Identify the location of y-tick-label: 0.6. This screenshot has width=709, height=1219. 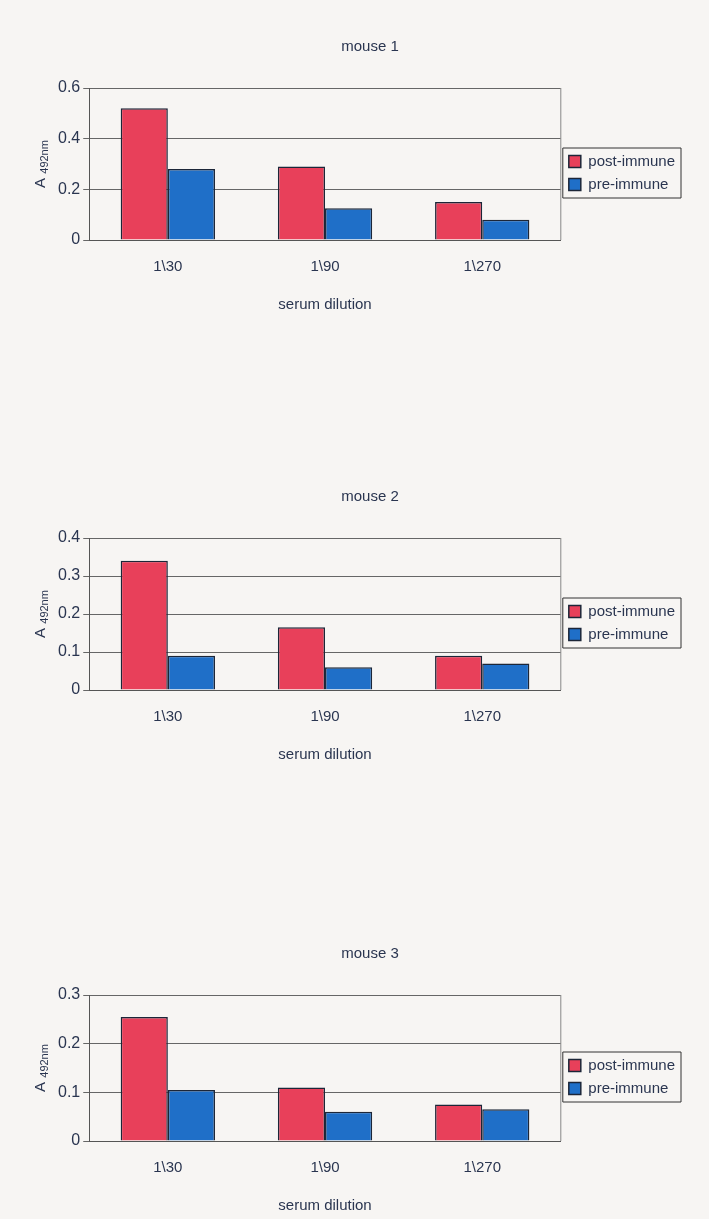
(69, 87).